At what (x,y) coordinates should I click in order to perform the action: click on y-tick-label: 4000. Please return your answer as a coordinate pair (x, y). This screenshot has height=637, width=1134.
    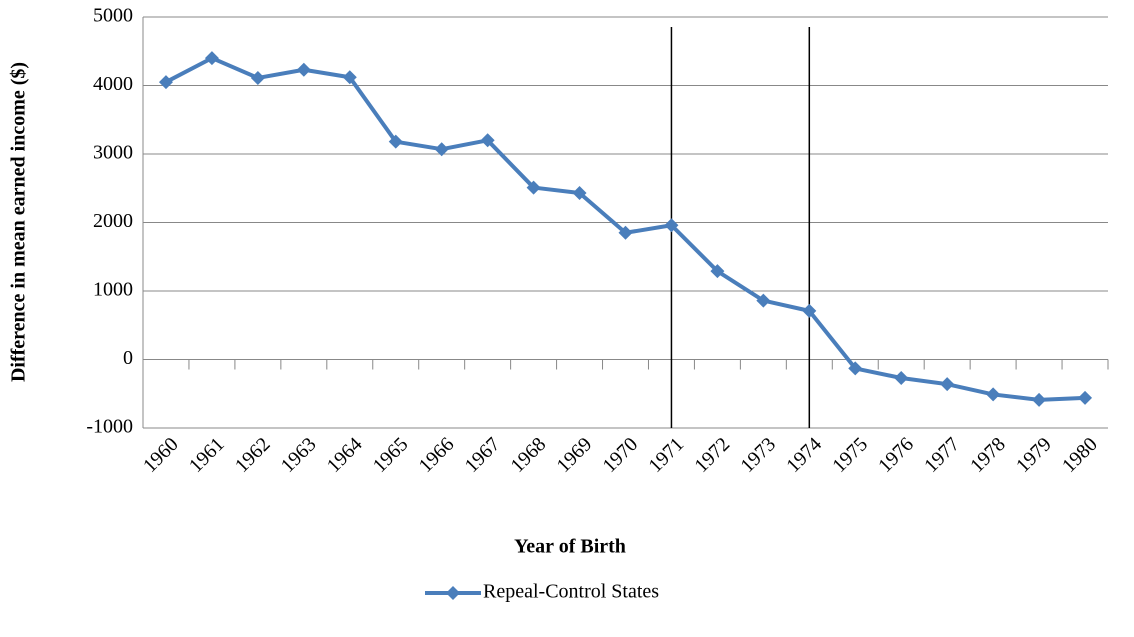
    Looking at the image, I should click on (113, 84).